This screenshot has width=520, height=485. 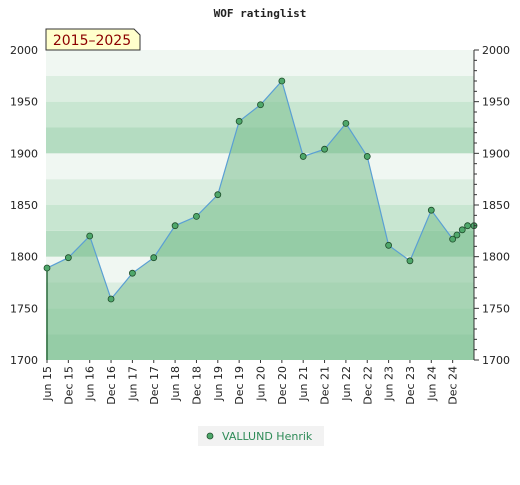 What do you see at coordinates (496, 50) in the screenshot?
I see `y-tick-label-right: 2000` at bounding box center [496, 50].